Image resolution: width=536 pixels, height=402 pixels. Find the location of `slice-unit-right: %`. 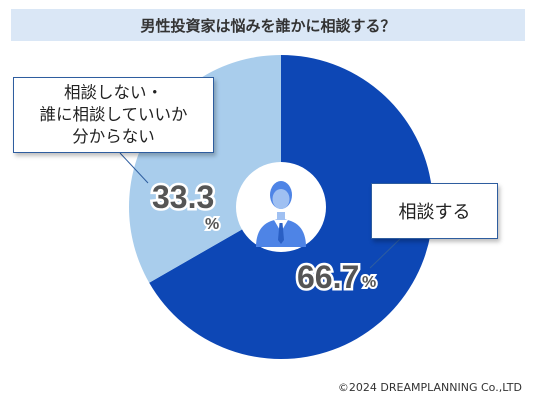

slice-unit-right: % is located at coordinates (369, 282).